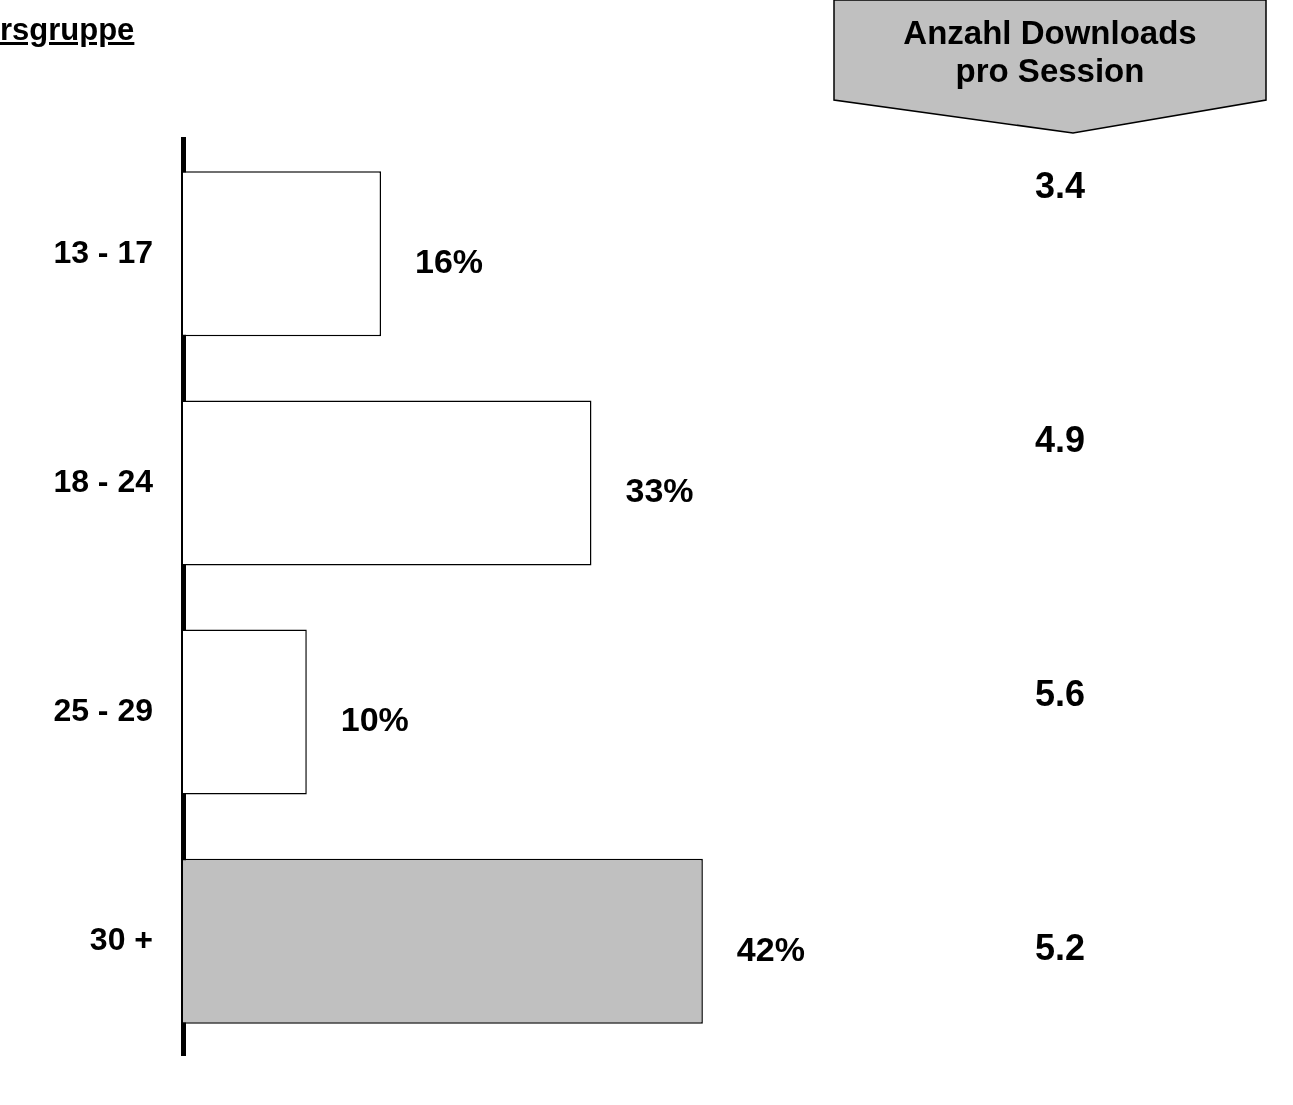 Image resolution: width=1293 pixels, height=1105 pixels. Describe the element at coordinates (1059, 186) in the screenshot. I see `data-label: 3.4` at that location.